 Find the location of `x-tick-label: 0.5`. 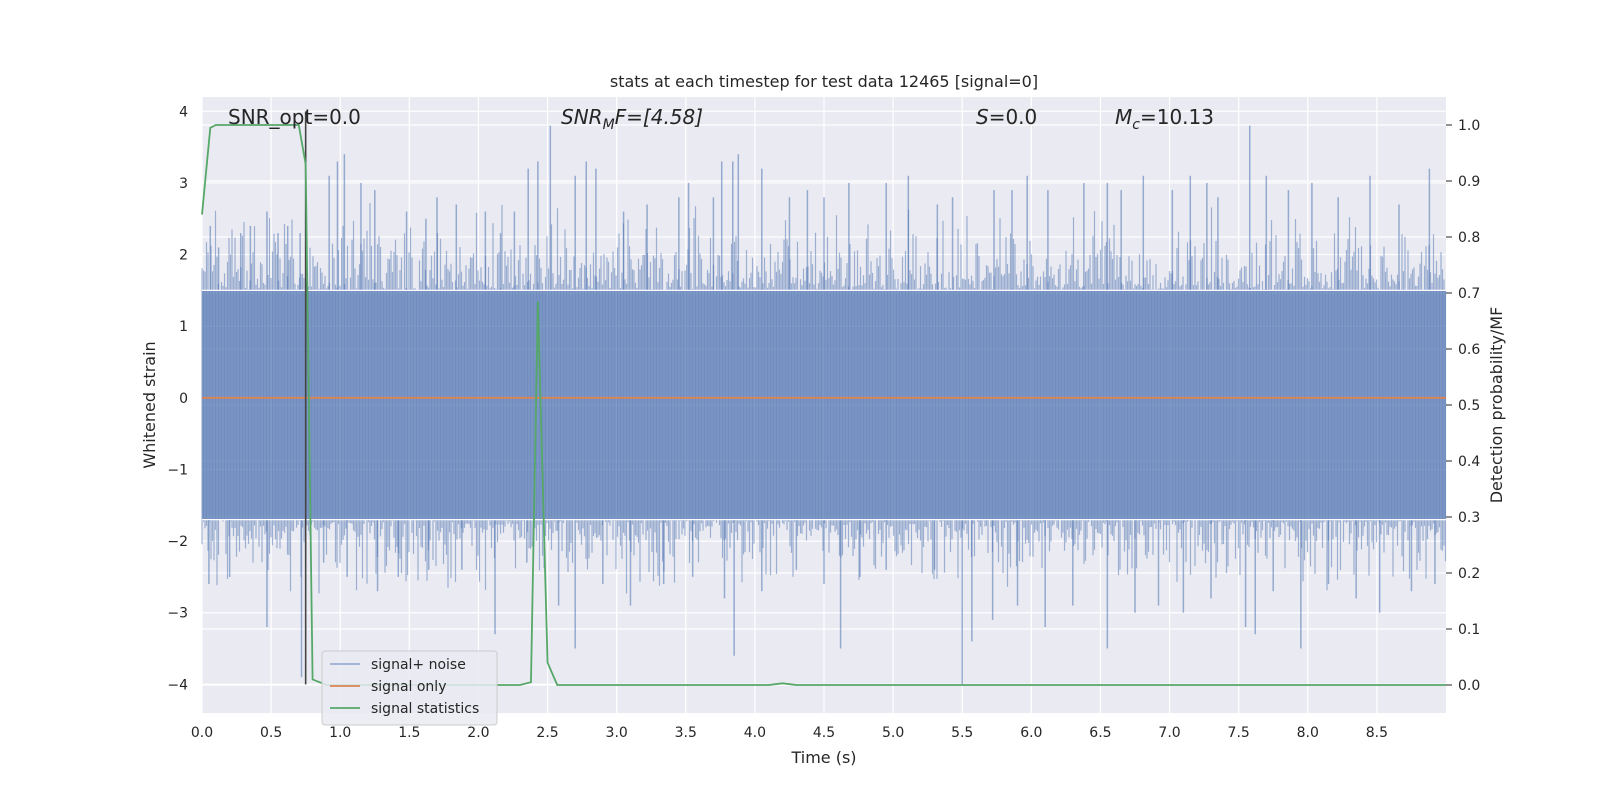

x-tick-label: 0.5 is located at coordinates (271, 733).